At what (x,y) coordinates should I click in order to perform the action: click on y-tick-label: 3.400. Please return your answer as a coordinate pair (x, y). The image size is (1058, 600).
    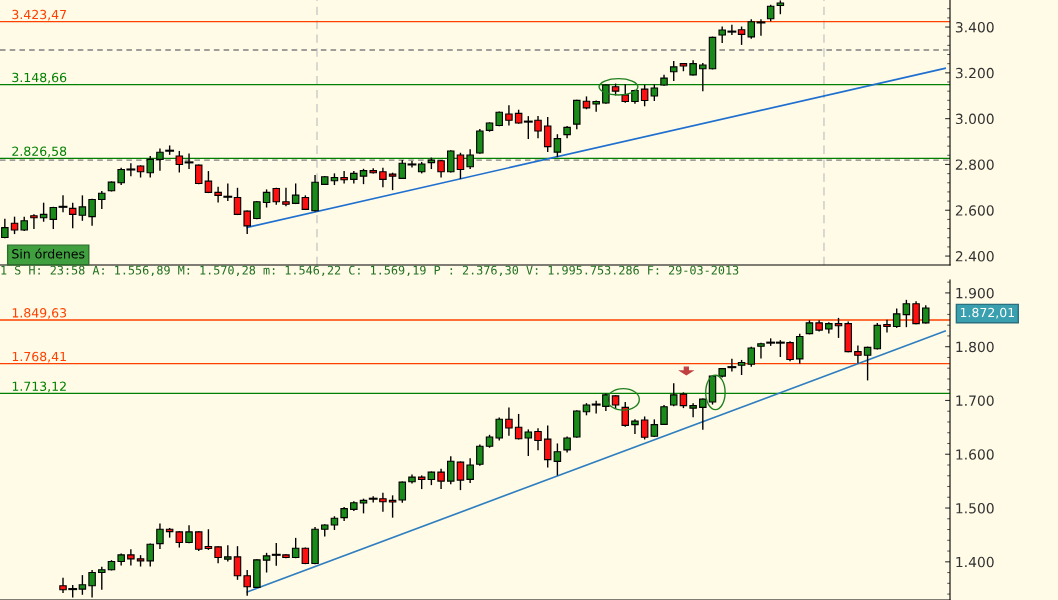
    Looking at the image, I should click on (974, 27).